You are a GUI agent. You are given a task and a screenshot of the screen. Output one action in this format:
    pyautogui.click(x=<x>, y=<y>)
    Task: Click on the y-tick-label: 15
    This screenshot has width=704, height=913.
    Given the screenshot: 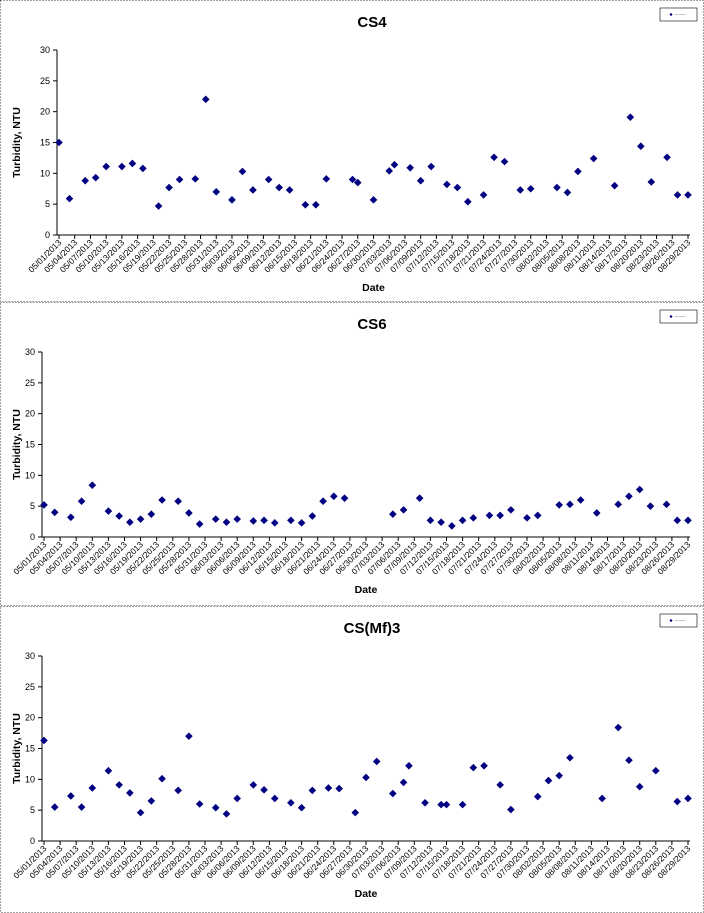 What is the action you would take?
    pyautogui.click(x=30, y=445)
    